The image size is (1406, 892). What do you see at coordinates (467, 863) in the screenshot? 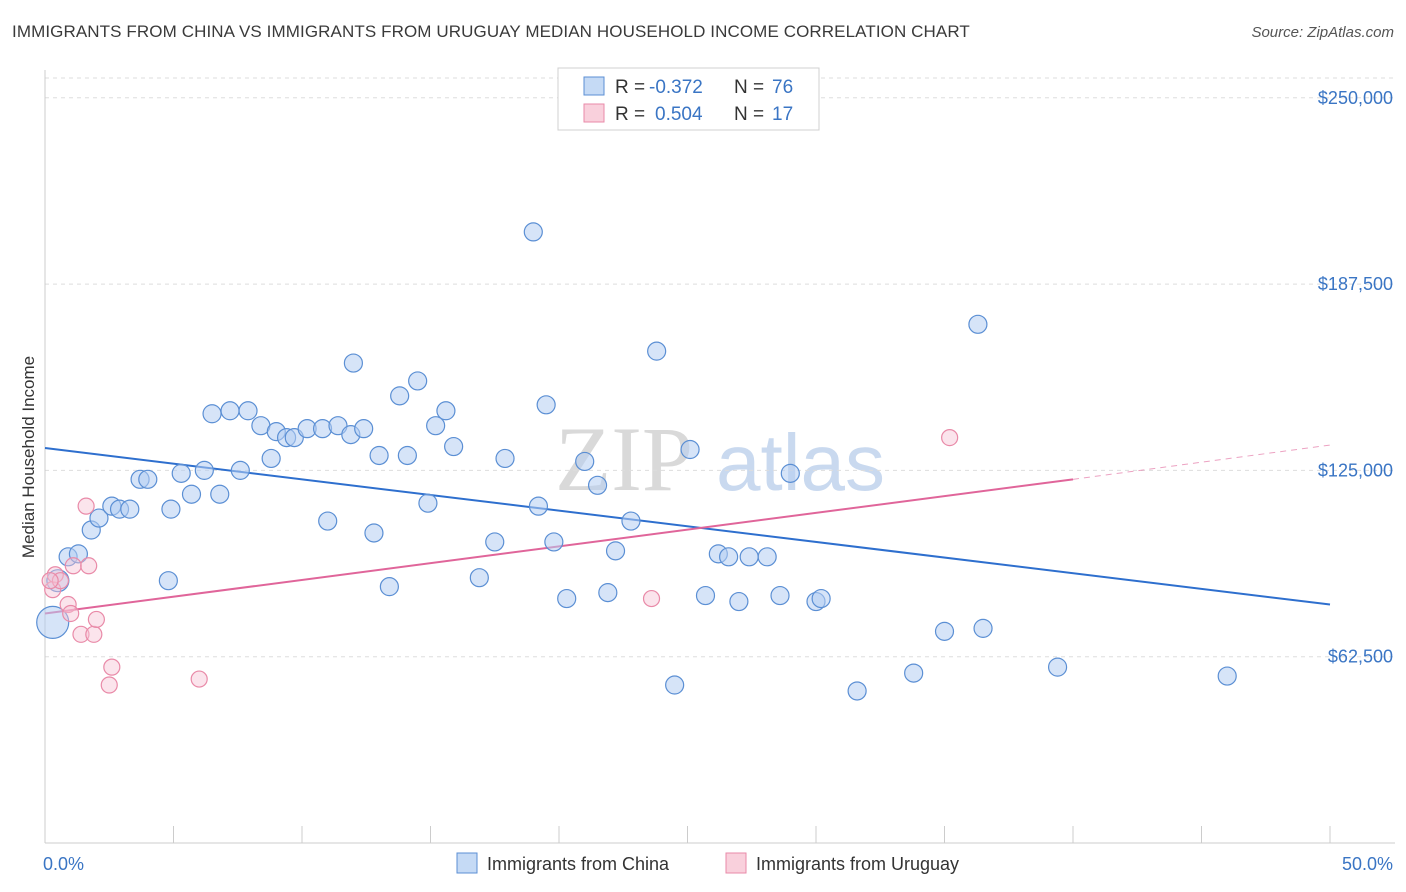
I see `bottom-legend-china-swatch` at bounding box center [467, 863].